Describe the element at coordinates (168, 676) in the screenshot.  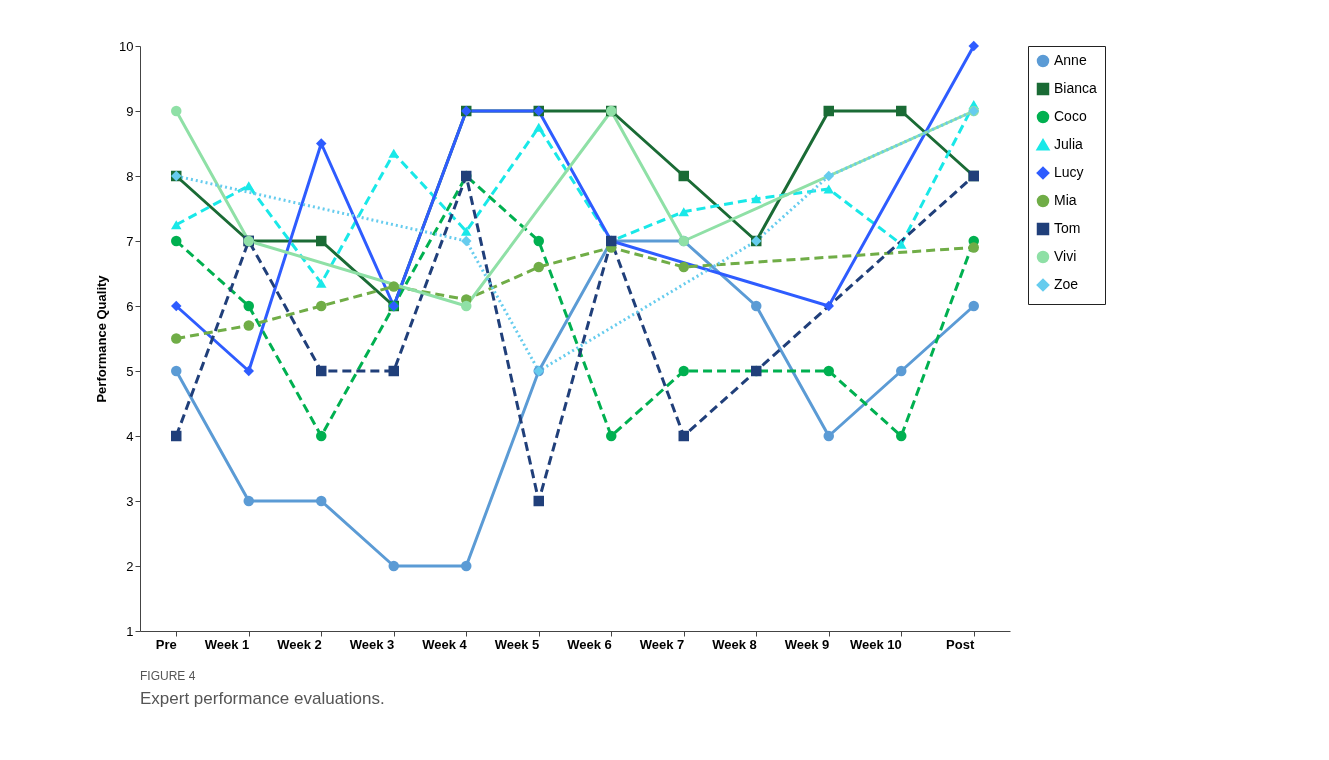
I see `caption: FIGURE 4` at that location.